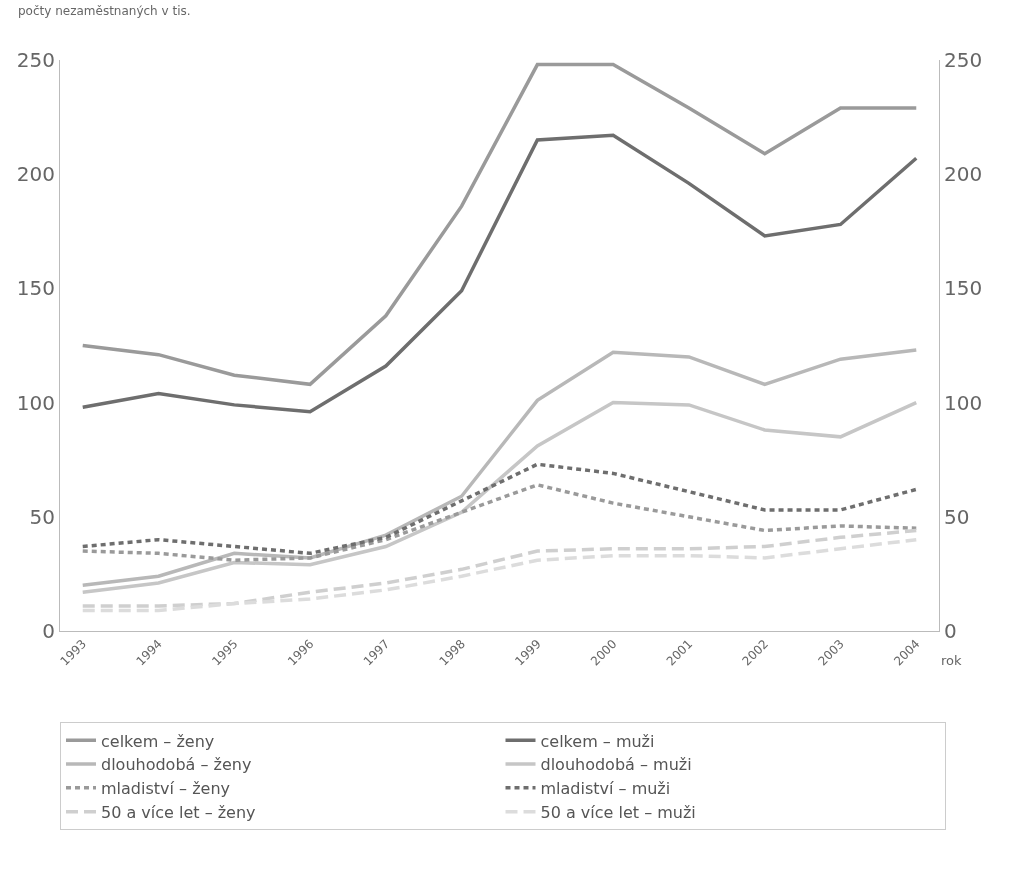  Describe the element at coordinates (605, 789) in the screenshot. I see `legend-label: mladiství – muži` at that location.